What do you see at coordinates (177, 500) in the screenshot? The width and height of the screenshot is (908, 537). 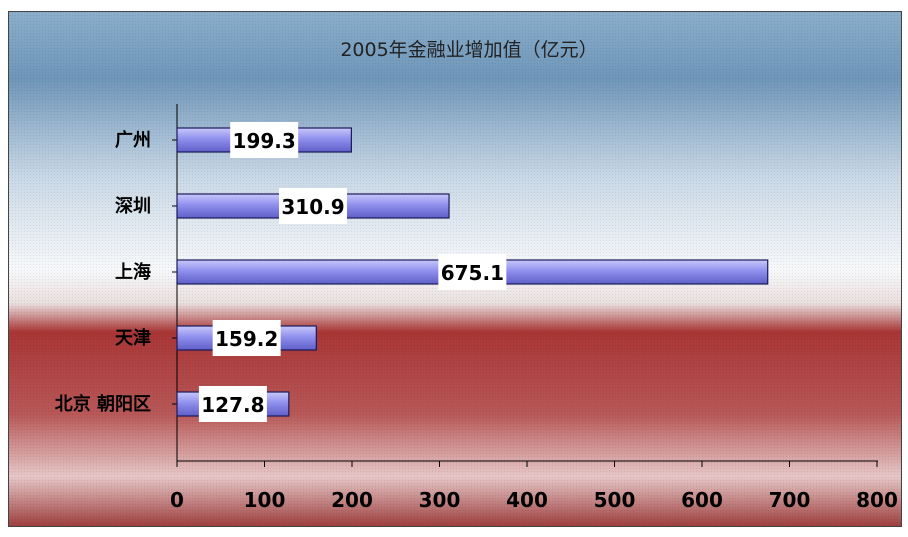 I see `x-tick-label: 0` at bounding box center [177, 500].